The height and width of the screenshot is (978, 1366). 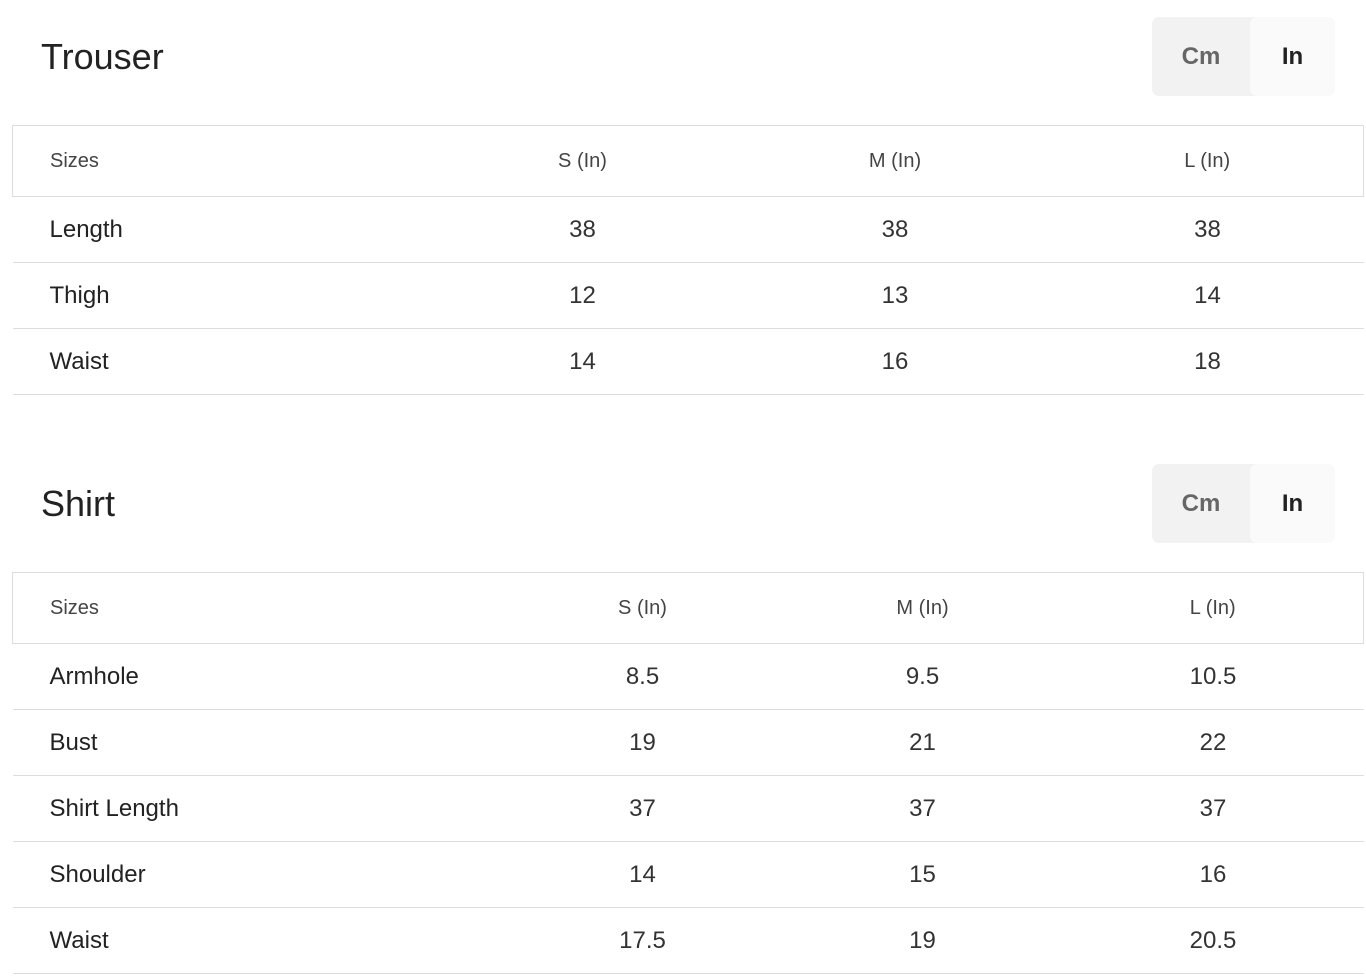 I want to click on size-value: 20.5, so click(x=1213, y=940).